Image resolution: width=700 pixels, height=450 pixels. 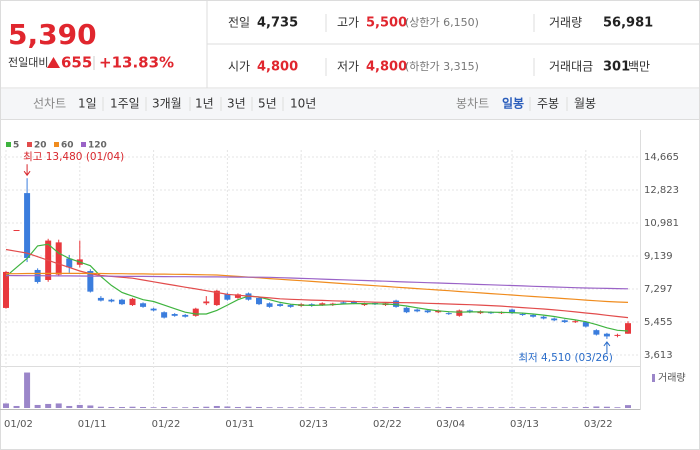 What do you see at coordinates (616, 67) in the screenshot?
I see `quote-value: 301` at bounding box center [616, 67].